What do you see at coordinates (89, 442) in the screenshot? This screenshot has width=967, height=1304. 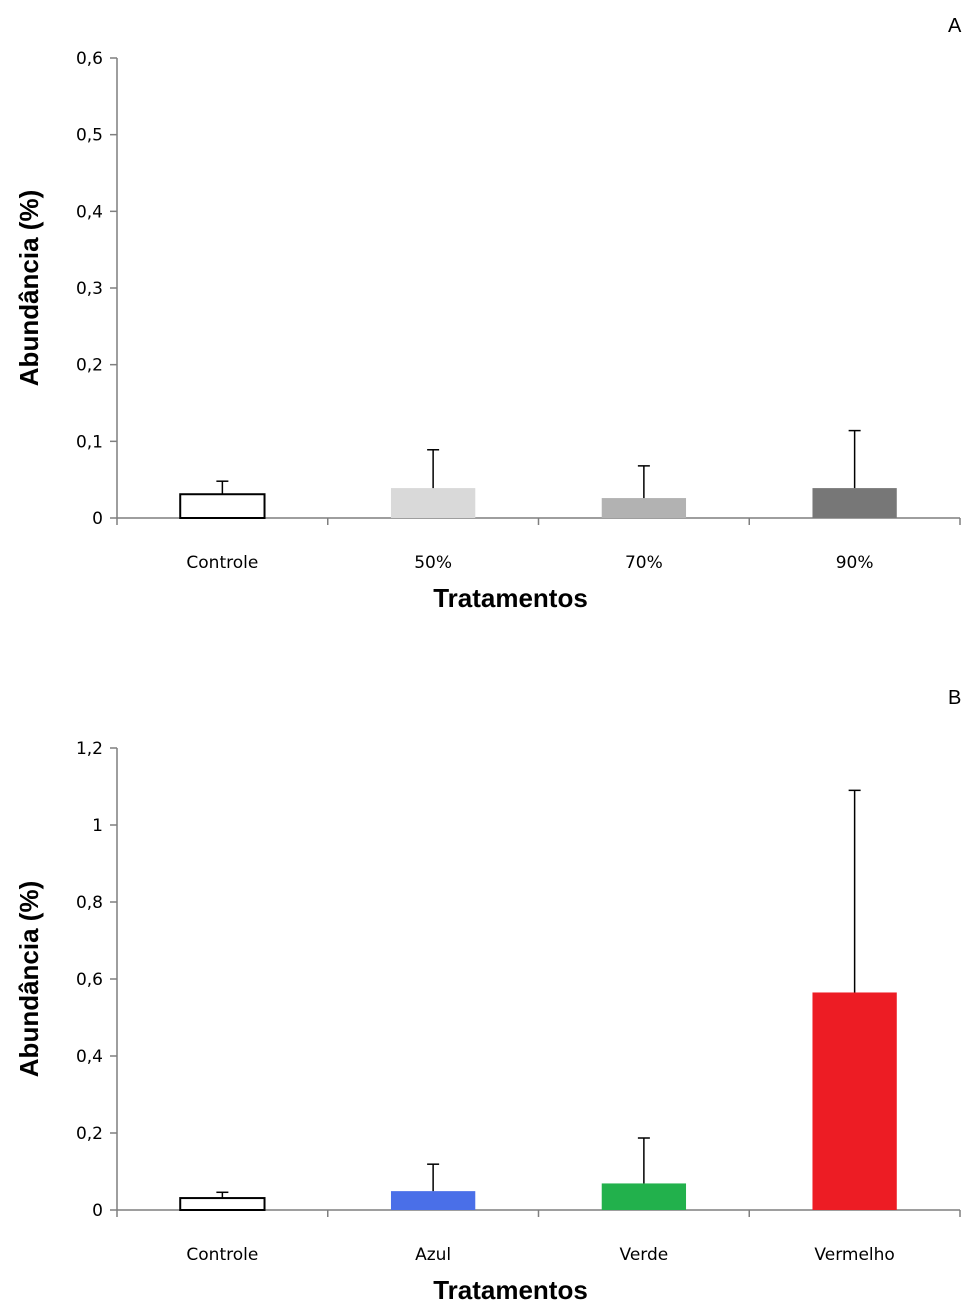 I see `chart-a-y-tick-label: 0,1` at bounding box center [89, 442].